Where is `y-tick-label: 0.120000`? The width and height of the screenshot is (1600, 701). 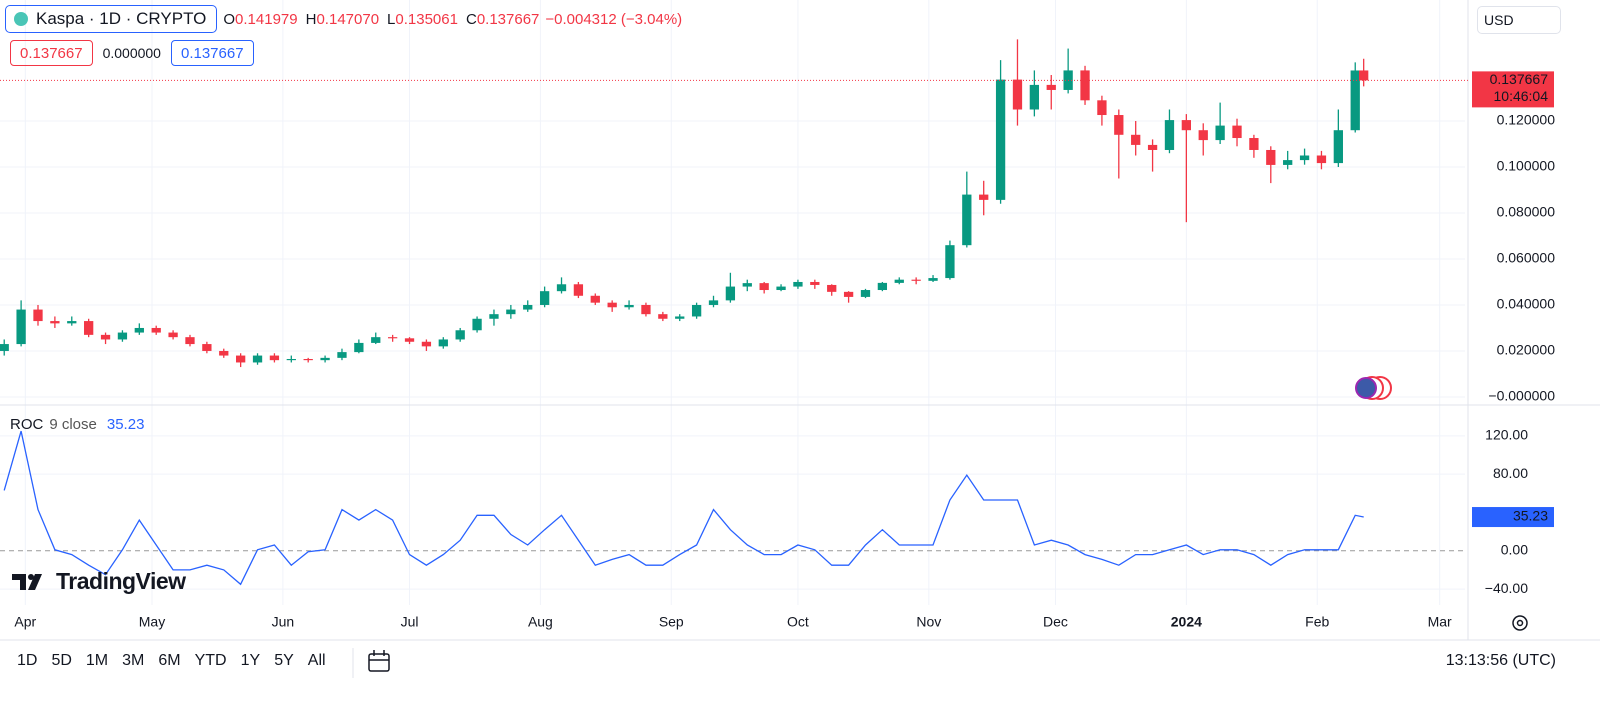 y-tick-label: 0.120000 is located at coordinates (1526, 120).